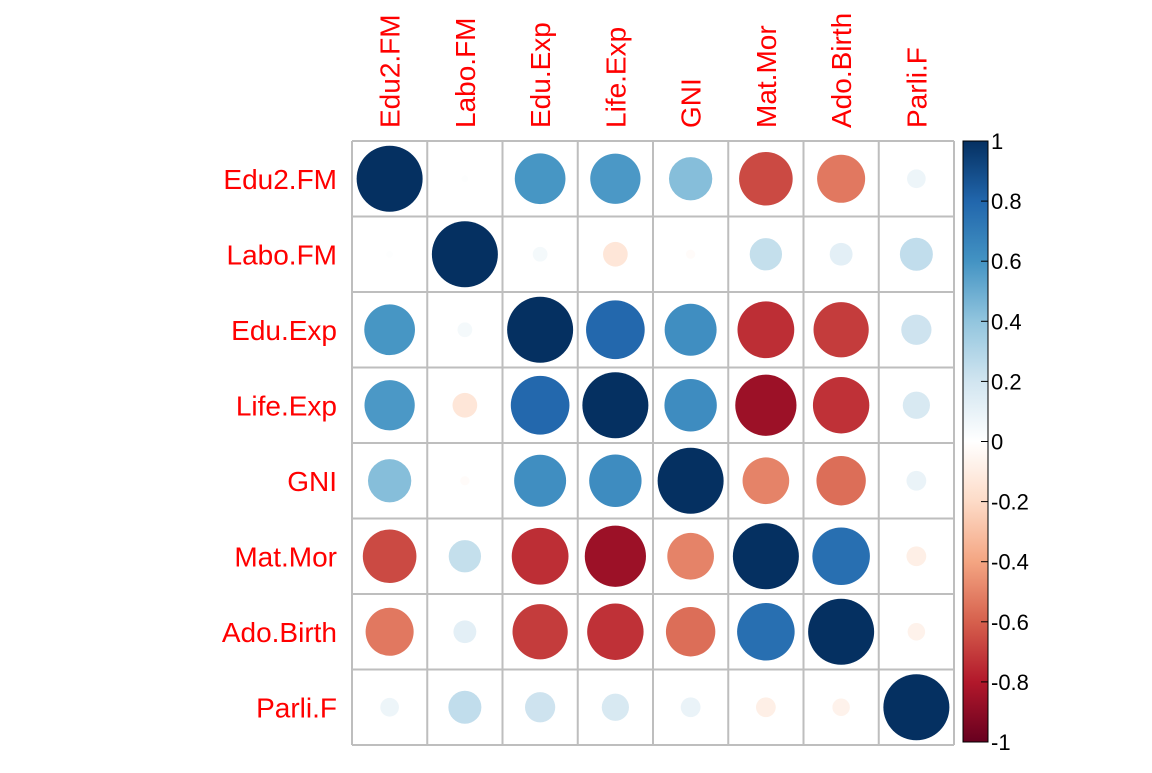 This screenshot has width=1152, height=773. What do you see at coordinates (766, 631) in the screenshot?
I see `corr-circle-Ado.Birth-Mat.Mor` at bounding box center [766, 631].